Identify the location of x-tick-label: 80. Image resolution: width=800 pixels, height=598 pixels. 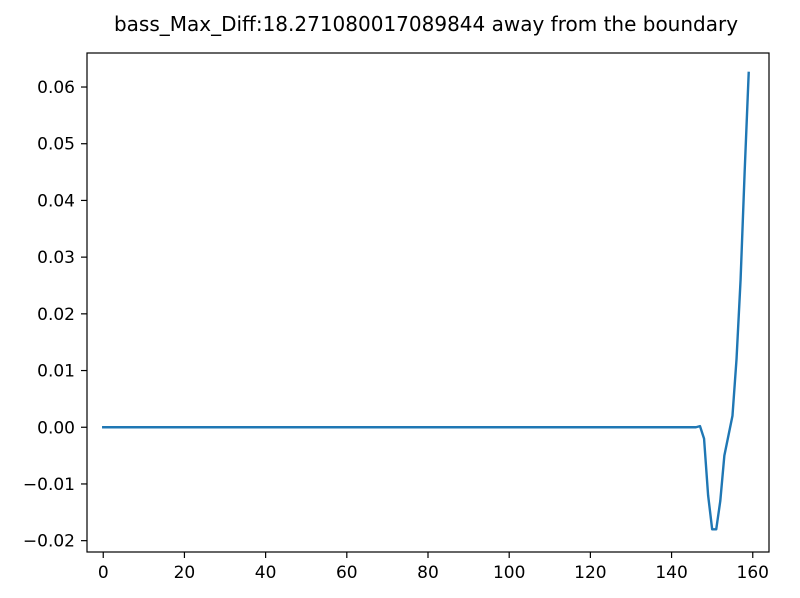
(428, 573).